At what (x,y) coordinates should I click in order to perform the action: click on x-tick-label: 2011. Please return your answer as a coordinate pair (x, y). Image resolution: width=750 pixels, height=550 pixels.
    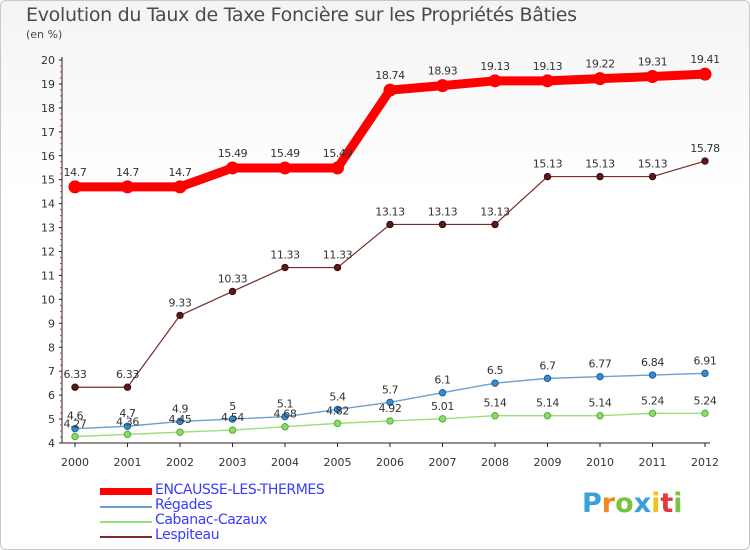
    Looking at the image, I should click on (653, 462).